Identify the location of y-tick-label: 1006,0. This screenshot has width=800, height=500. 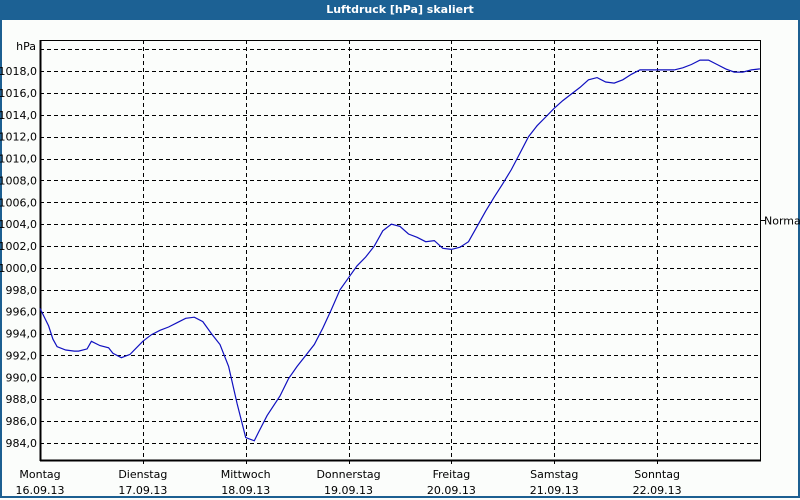
(18, 202).